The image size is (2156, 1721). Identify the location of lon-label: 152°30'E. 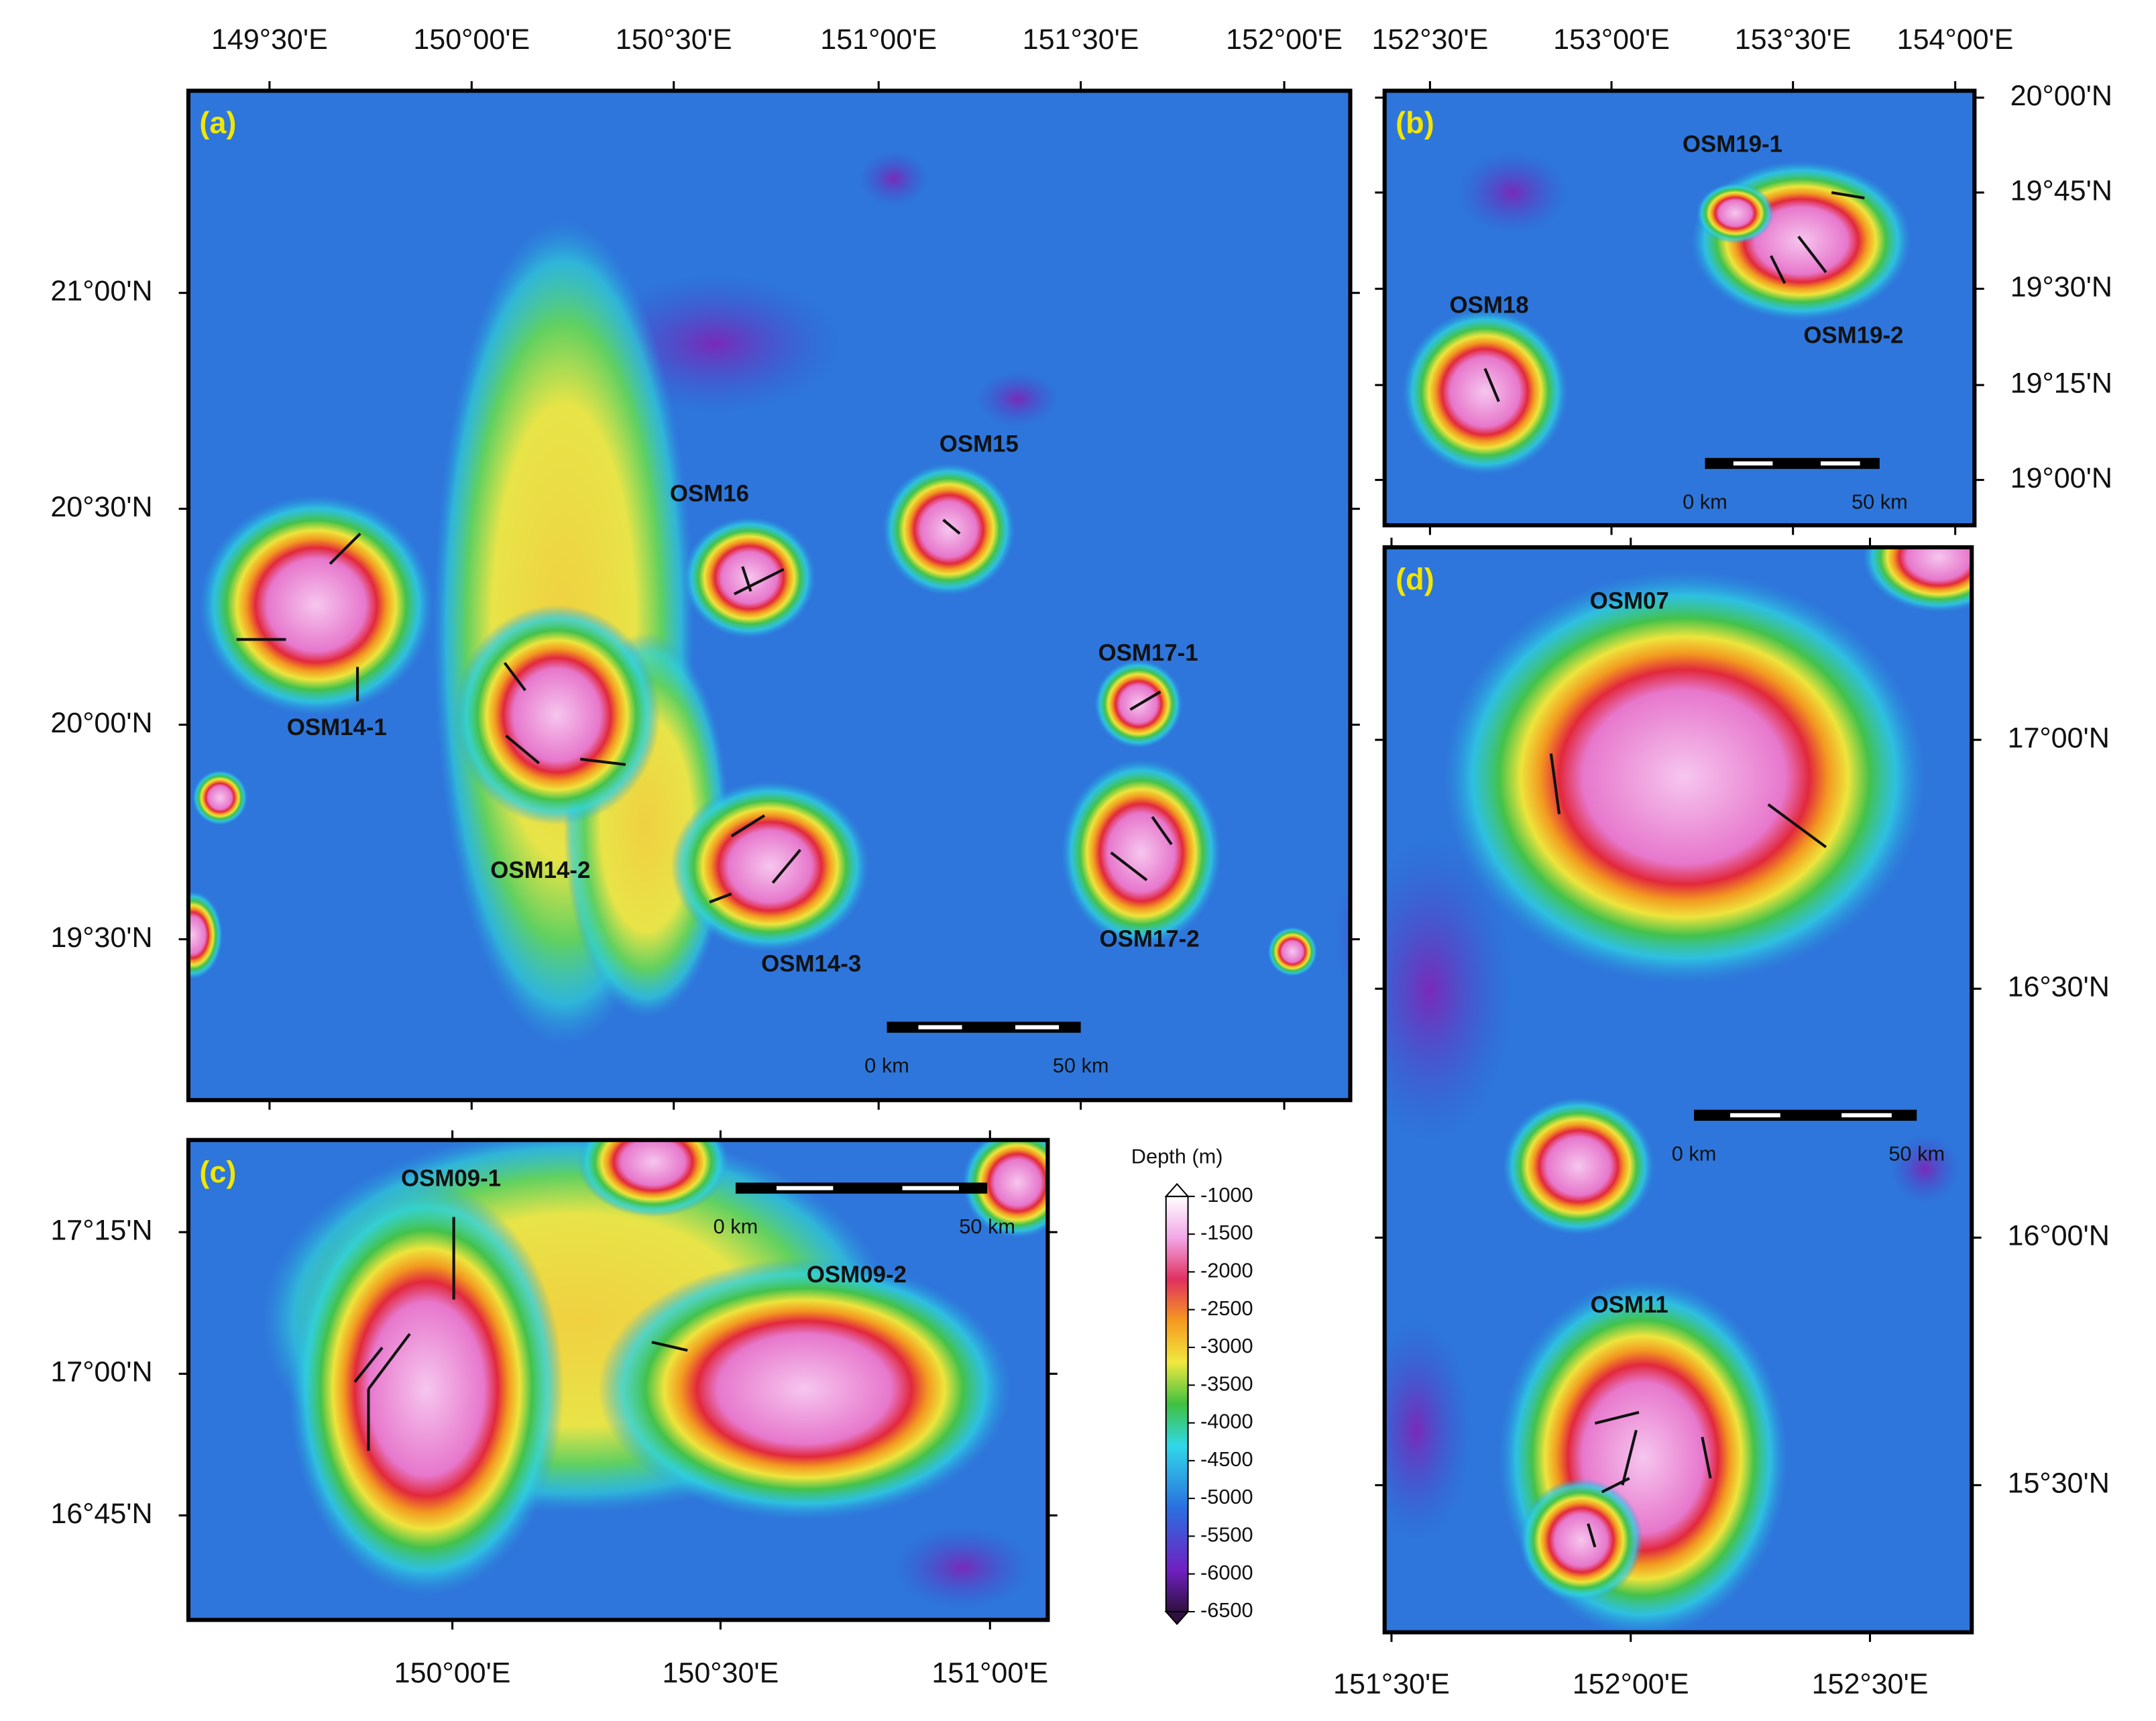
(1430, 39).